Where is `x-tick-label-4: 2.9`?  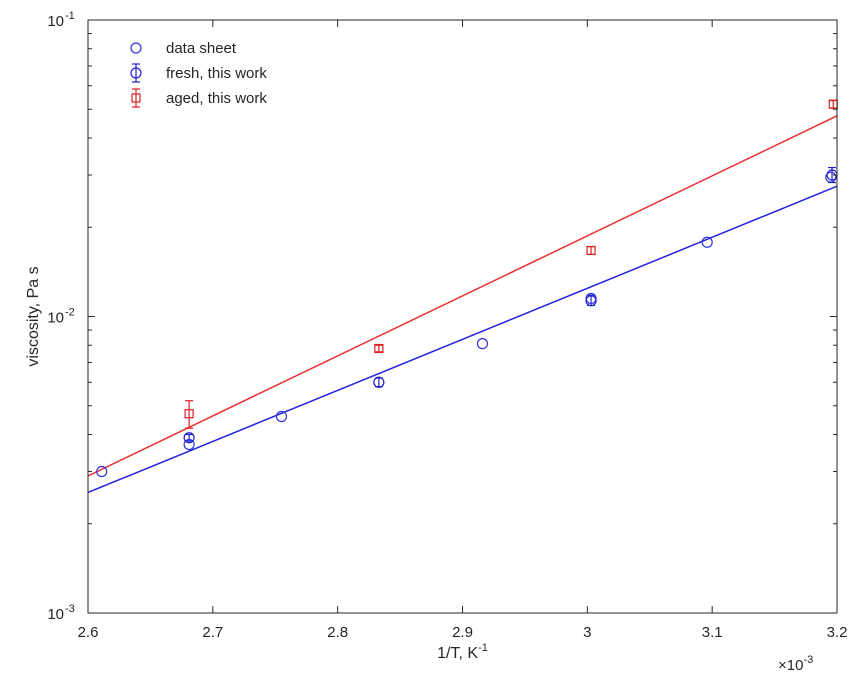
x-tick-label-4: 2.9 is located at coordinates (462, 632).